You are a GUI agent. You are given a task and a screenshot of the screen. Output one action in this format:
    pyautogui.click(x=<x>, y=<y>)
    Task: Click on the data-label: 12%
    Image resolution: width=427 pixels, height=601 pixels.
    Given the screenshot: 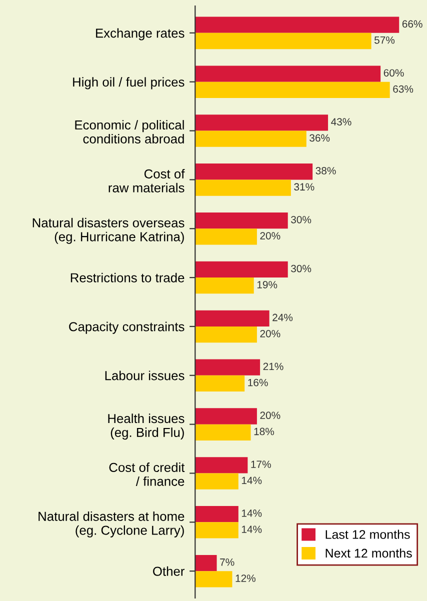 What is the action you would take?
    pyautogui.click(x=246, y=578)
    